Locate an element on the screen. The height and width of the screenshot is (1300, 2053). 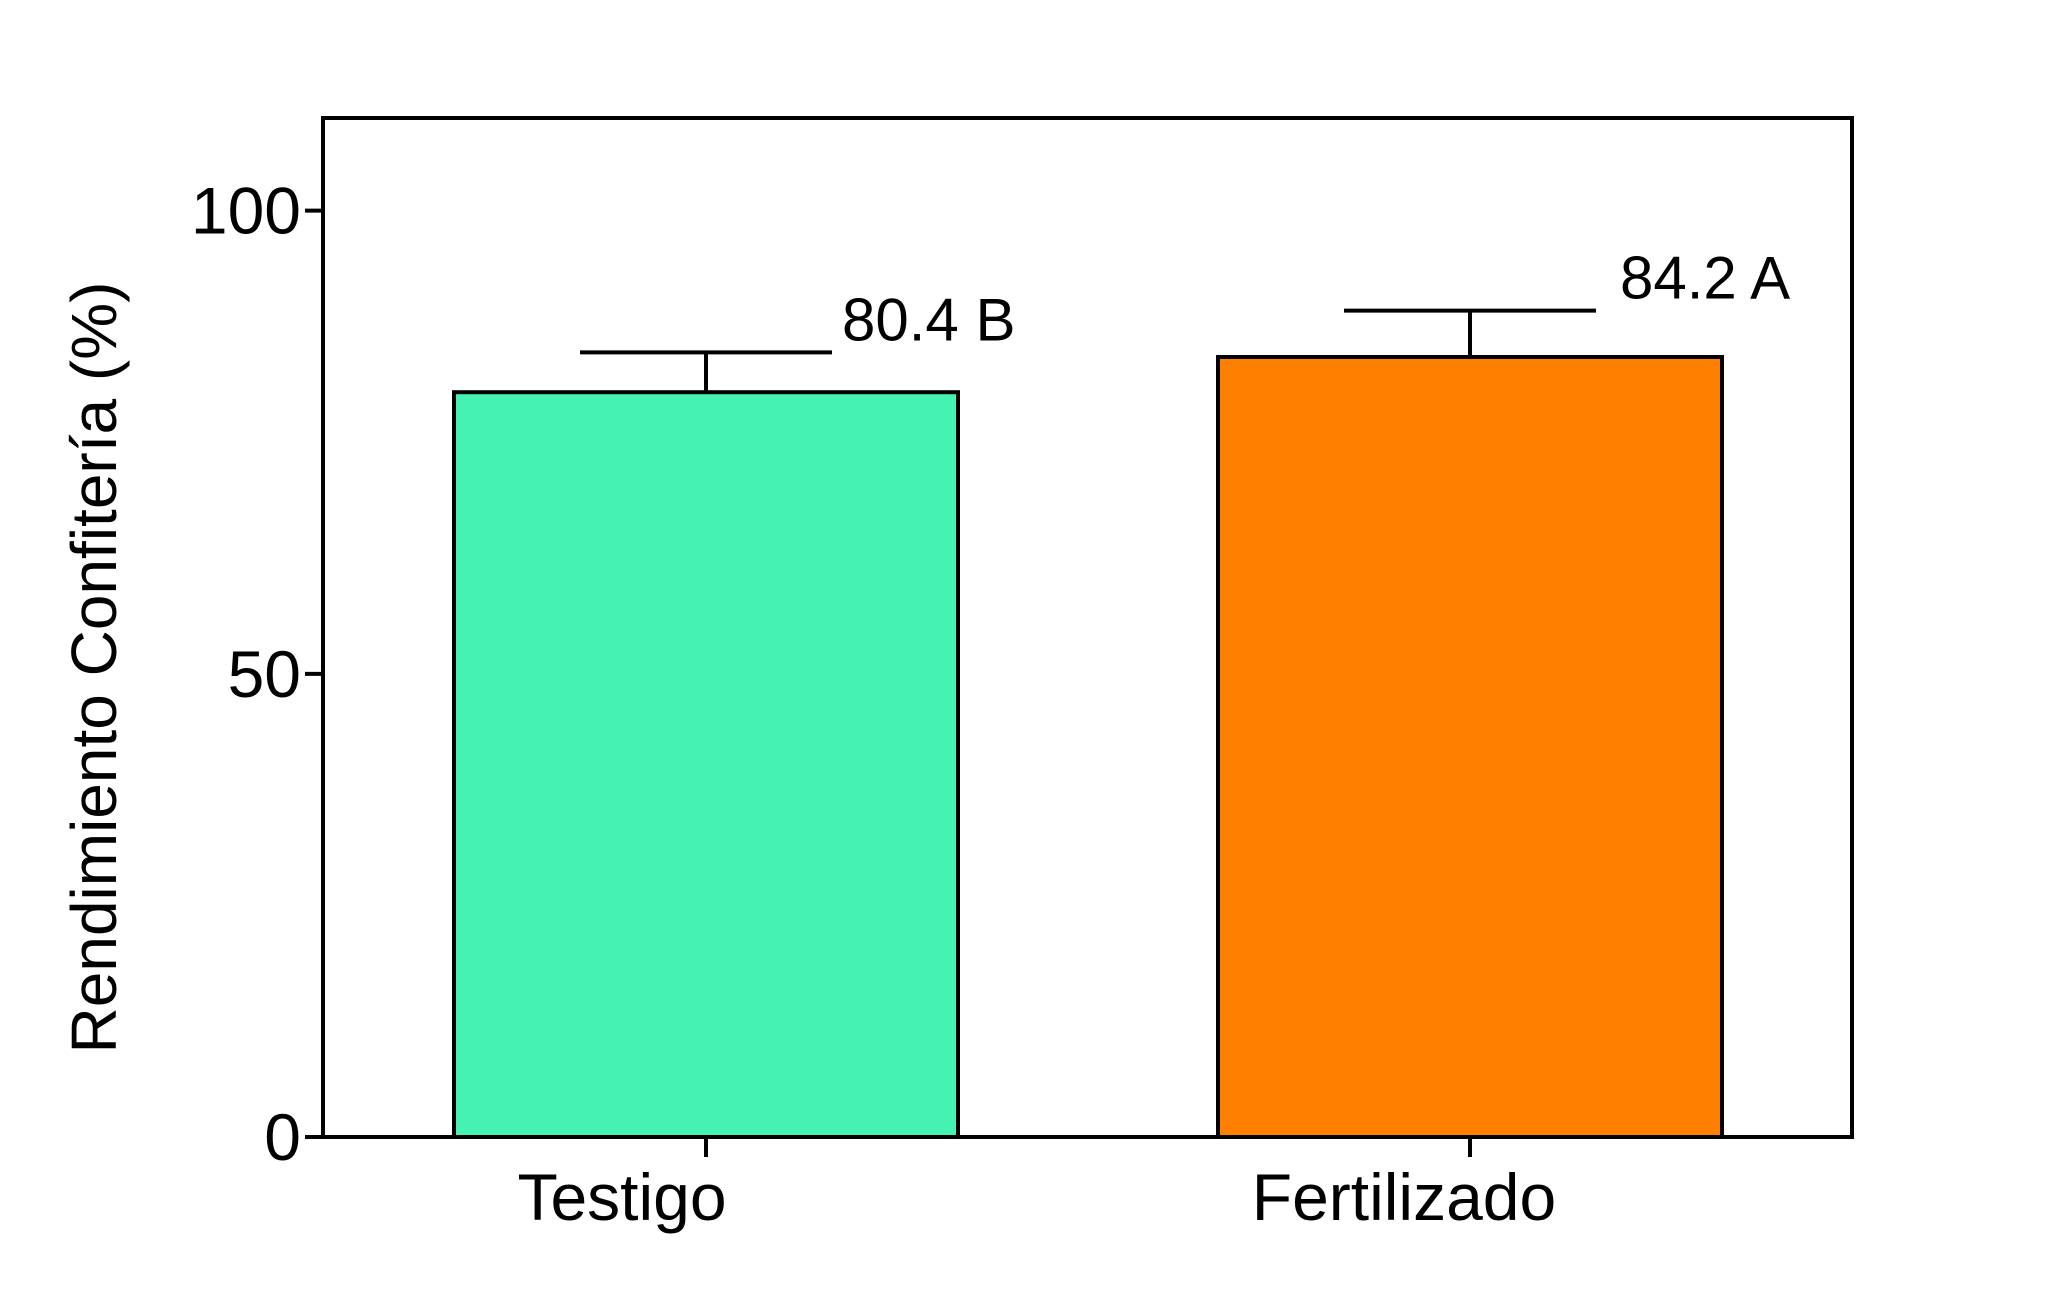
y-tick-label-50: 50 is located at coordinates (264, 674).